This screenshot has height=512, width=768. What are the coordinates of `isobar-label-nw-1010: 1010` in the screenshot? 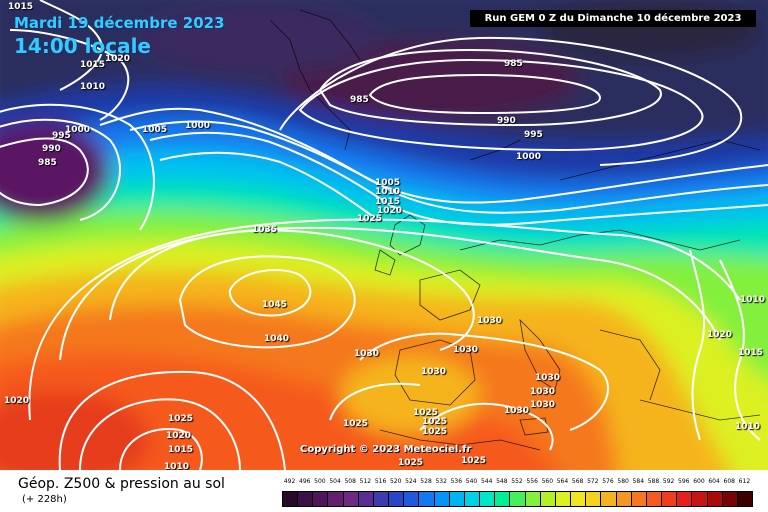 It's located at (93, 87).